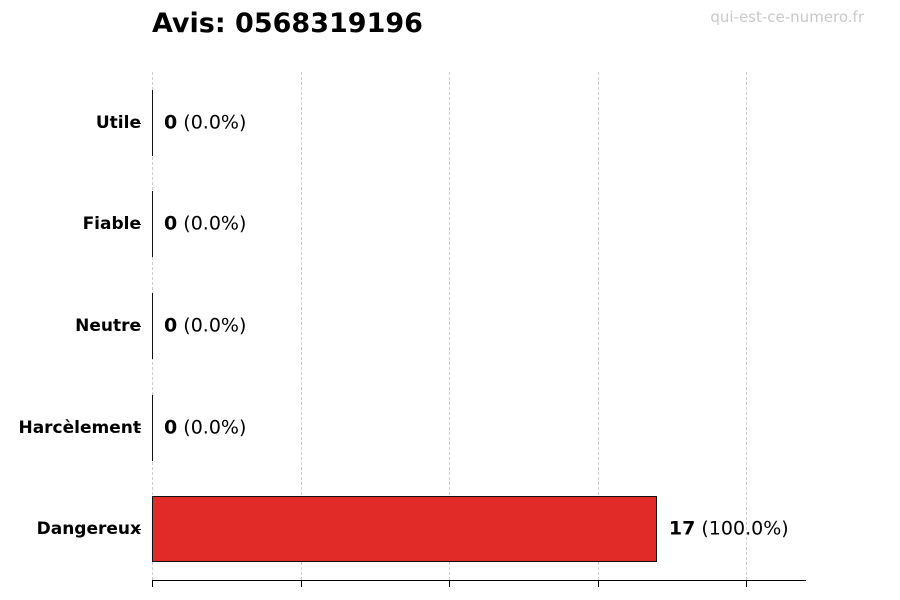 The width and height of the screenshot is (900, 600). I want to click on y-tick-label-harcèlement: Harcèlement, so click(79, 427).